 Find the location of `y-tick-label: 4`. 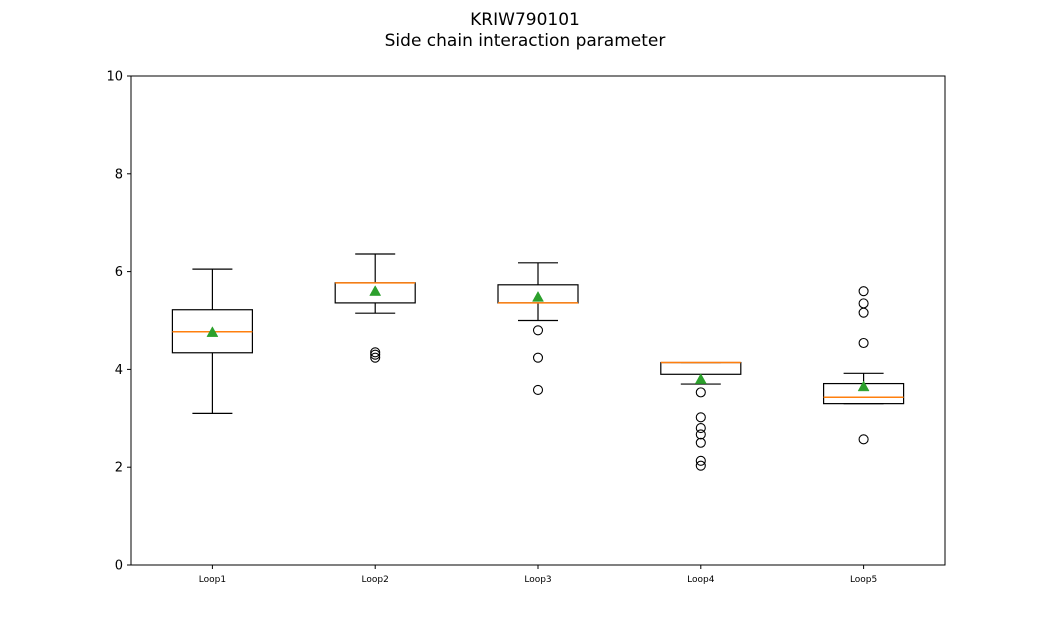

y-tick-label: 4 is located at coordinates (119, 370).